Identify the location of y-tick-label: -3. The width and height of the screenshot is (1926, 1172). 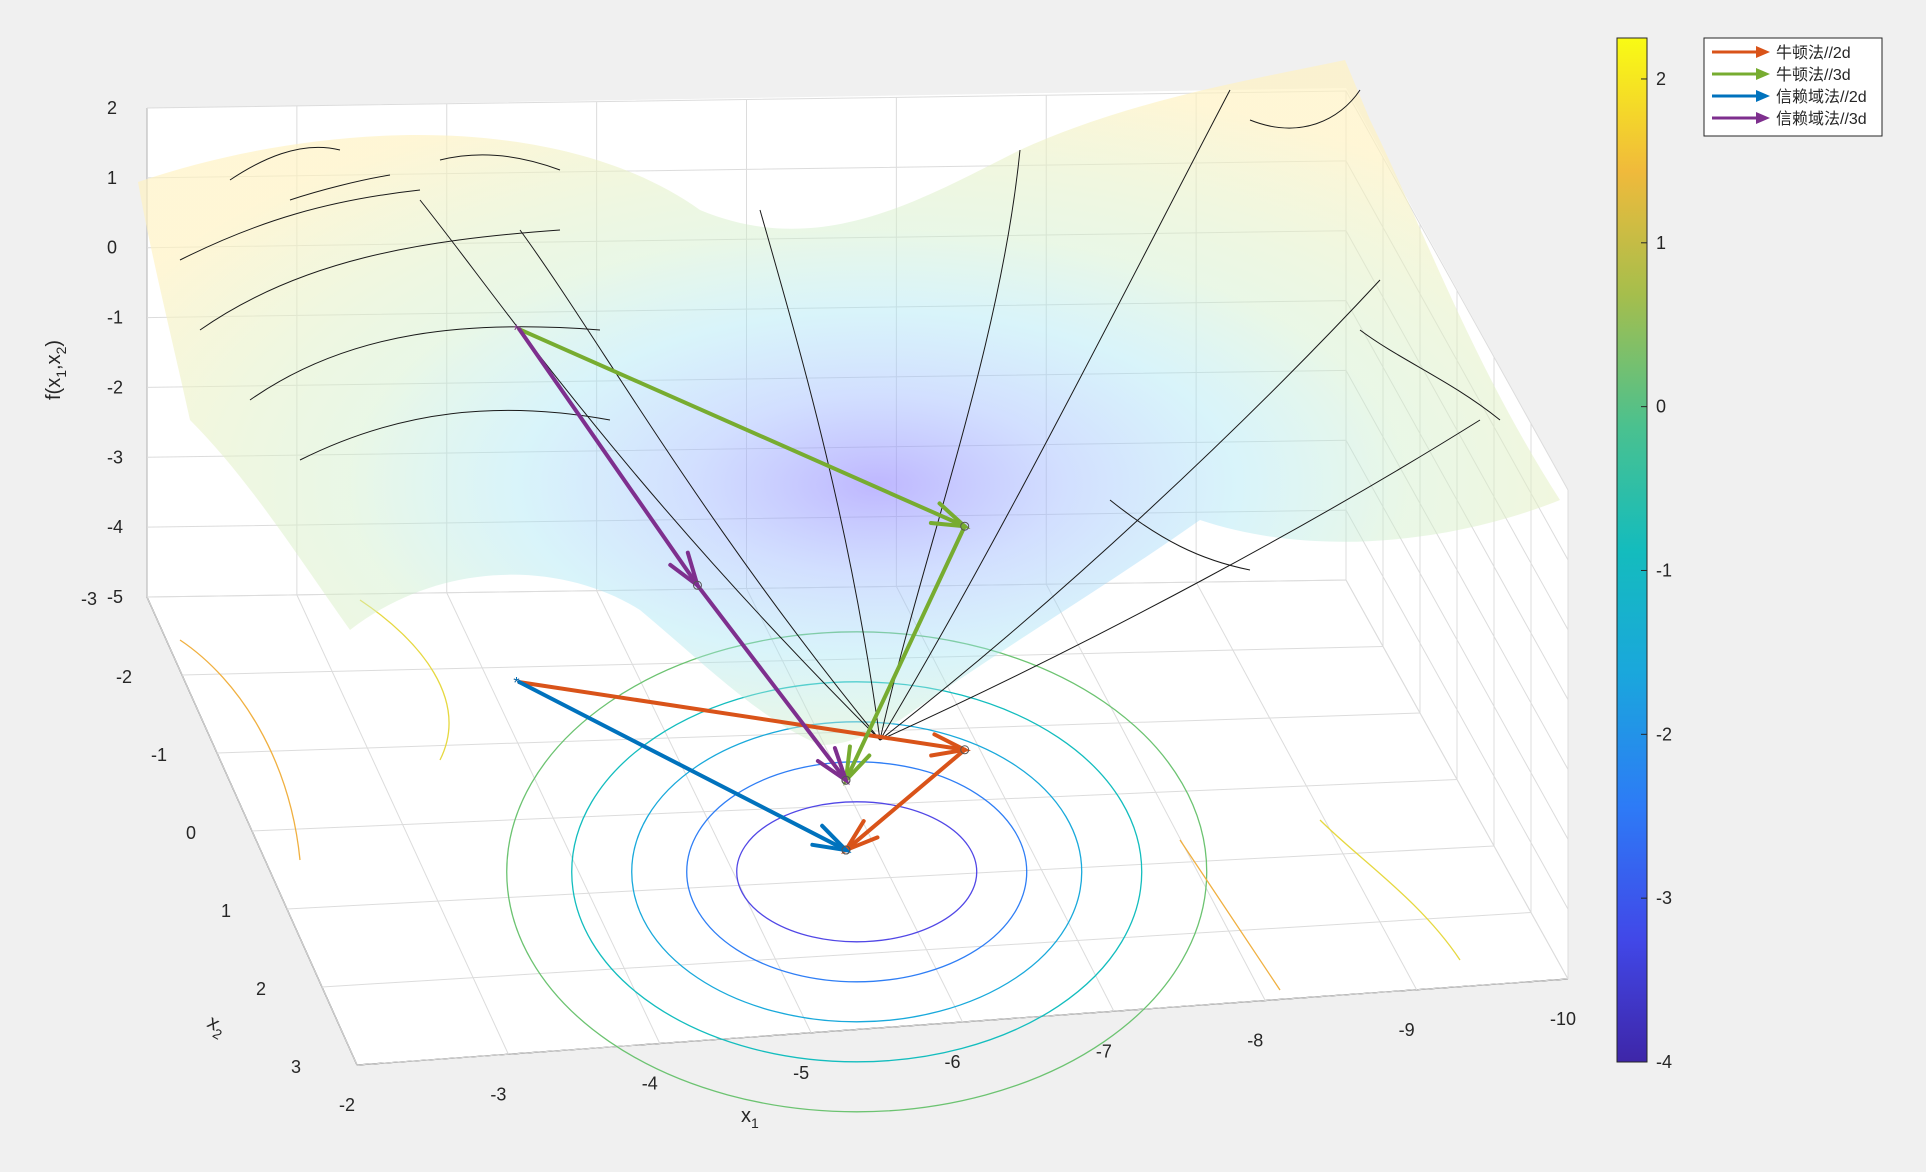
(89, 599).